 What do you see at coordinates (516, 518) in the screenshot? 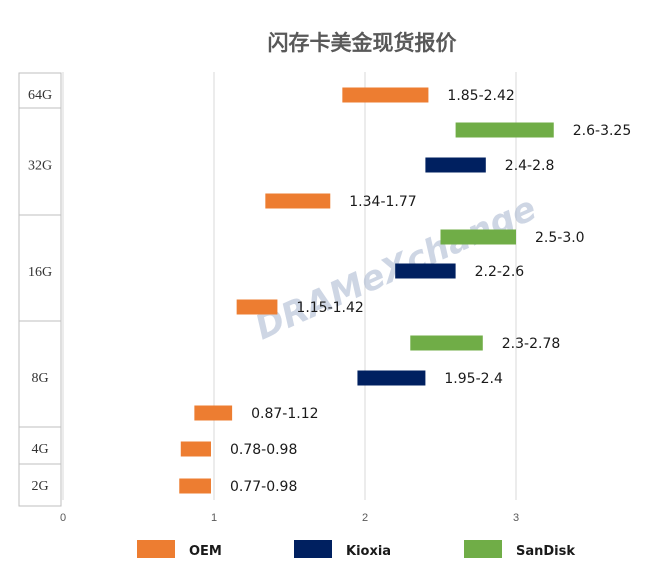
I see `x-tick-label: 3` at bounding box center [516, 518].